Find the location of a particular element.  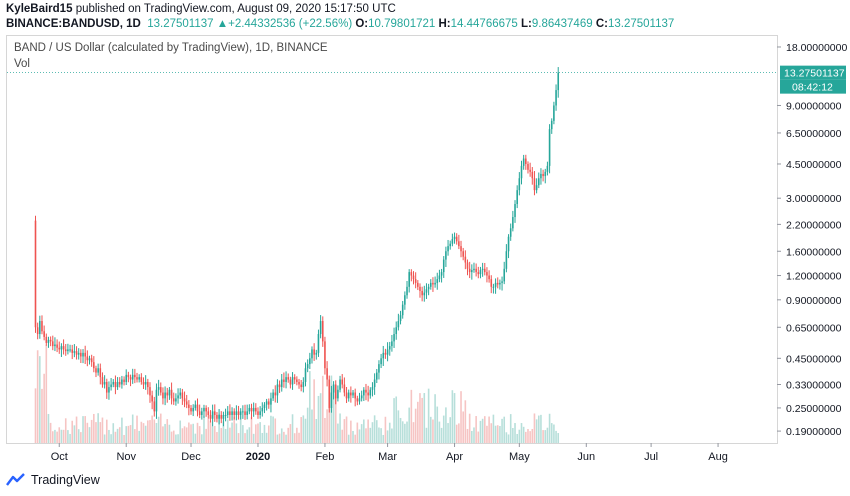

author-name: KyleBaird15 is located at coordinates (39, 9).